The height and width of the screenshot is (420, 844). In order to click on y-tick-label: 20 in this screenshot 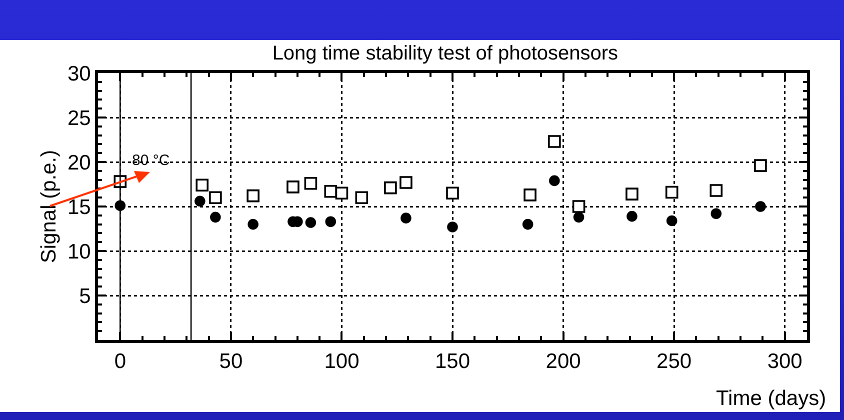, I will do `click(79, 162)`.